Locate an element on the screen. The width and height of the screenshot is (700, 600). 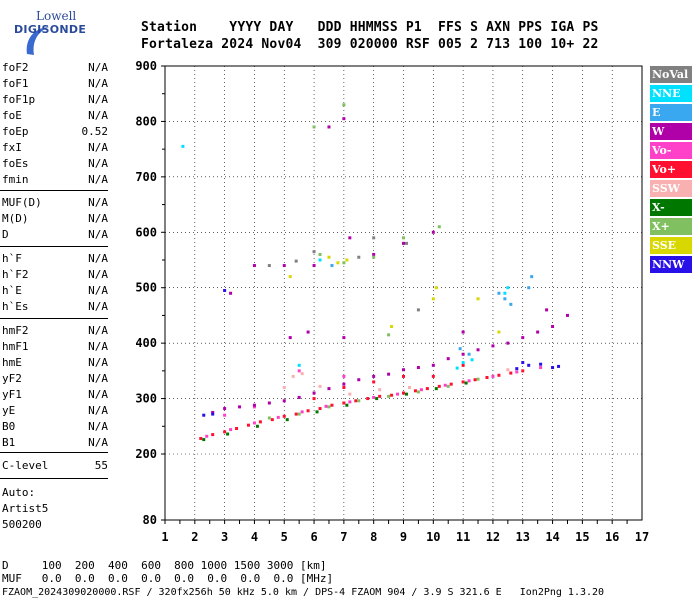
autoscaling-version: 500200 is located at coordinates (22, 524).